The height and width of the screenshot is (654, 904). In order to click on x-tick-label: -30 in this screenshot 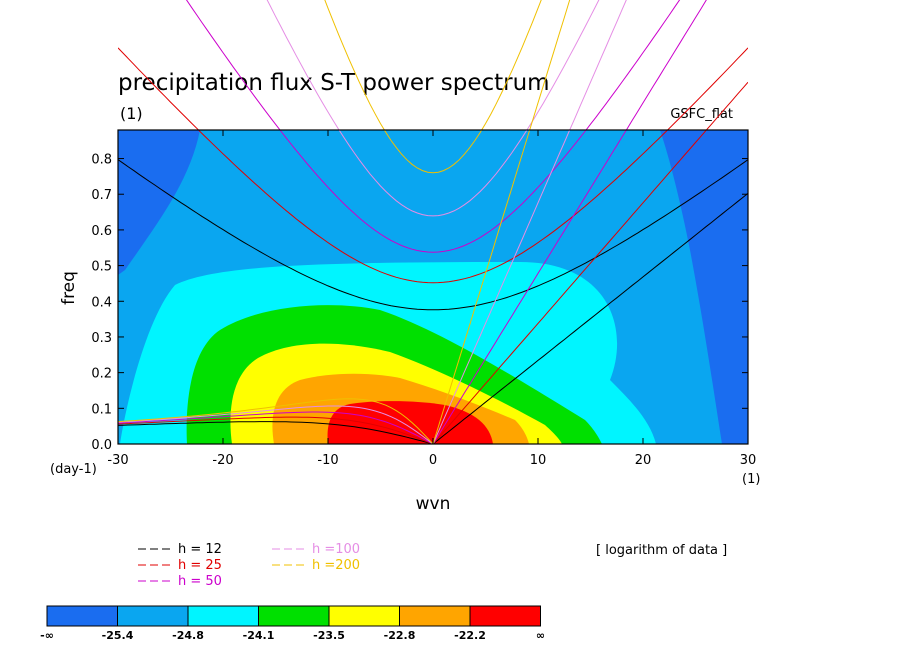, I will do `click(117, 460)`.